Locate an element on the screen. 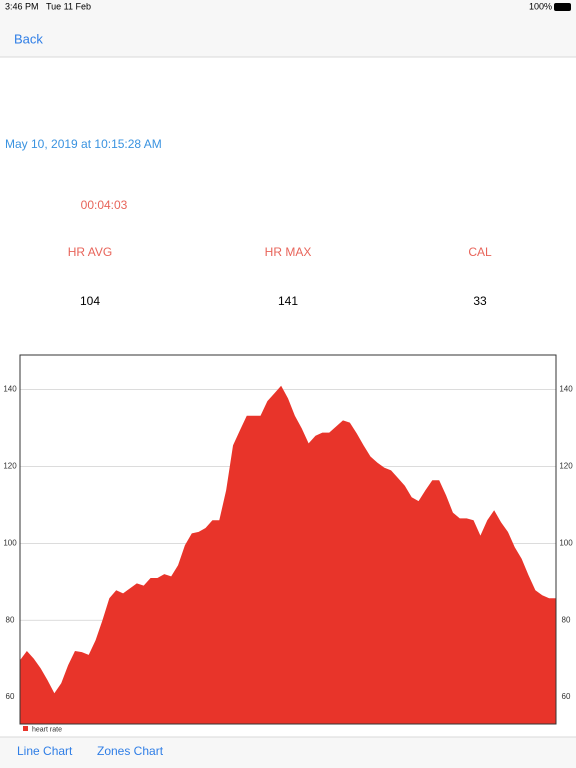 Image resolution: width=576 pixels, height=768 pixels. status-battery: 100% is located at coordinates (540, 6).